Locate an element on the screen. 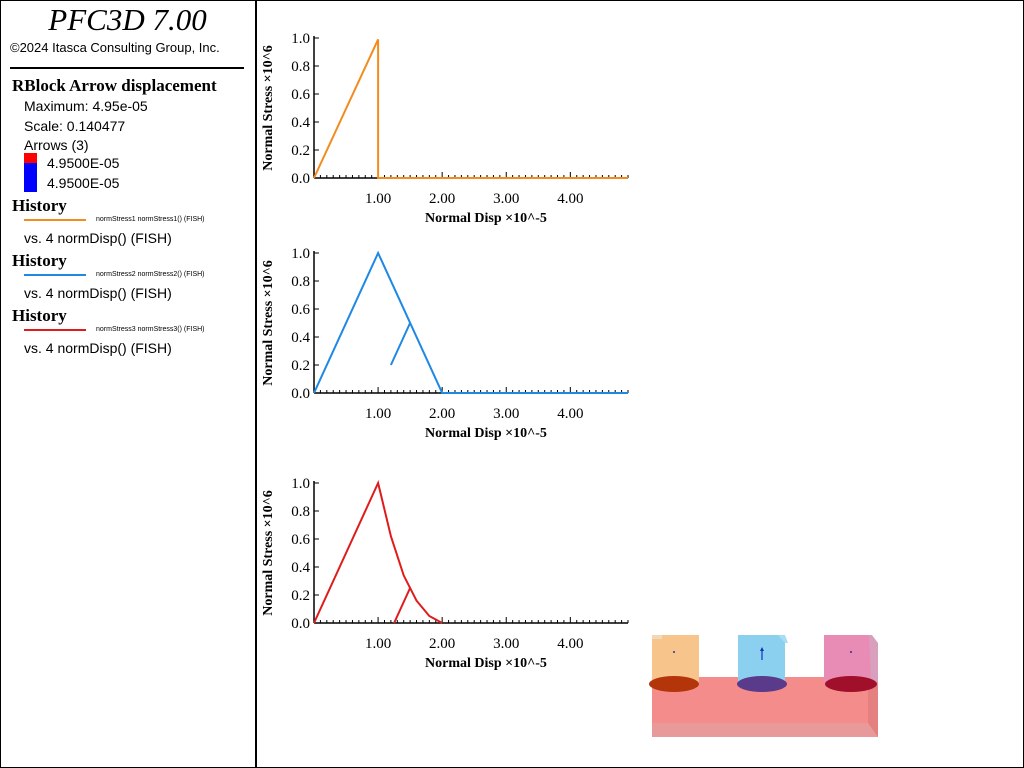 The image size is (1024, 768). history-1-series: normStress1 normStress1() (FISH) is located at coordinates (150, 219).